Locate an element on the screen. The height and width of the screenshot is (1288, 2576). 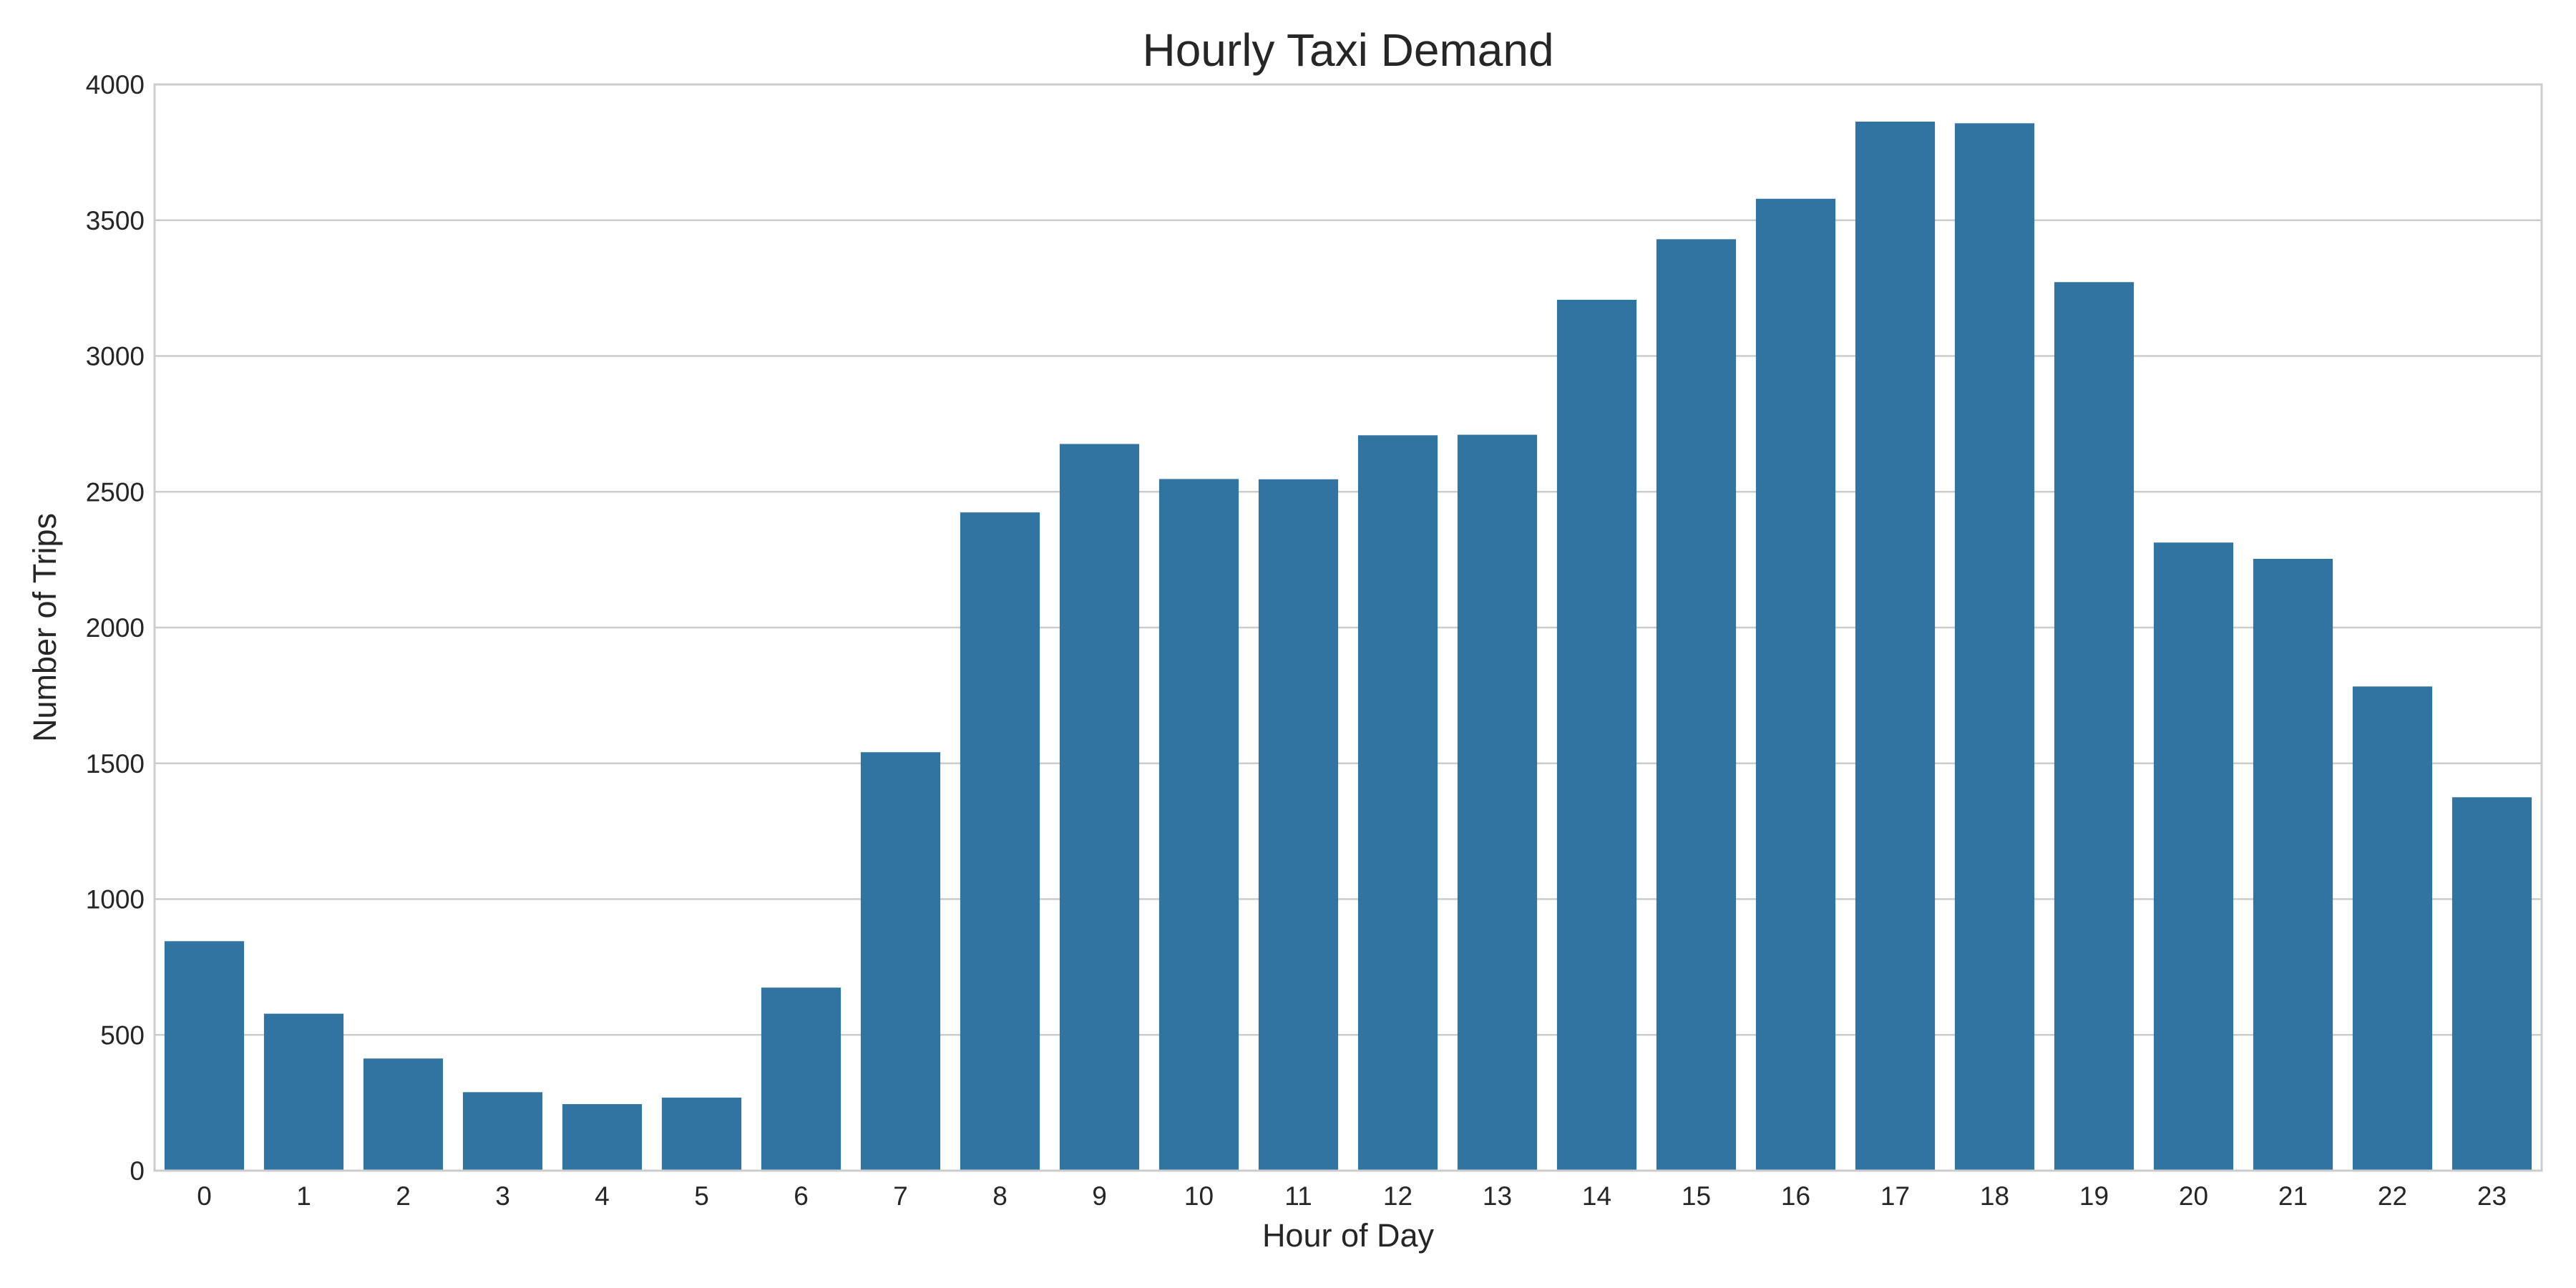
y-tick-label: 3500 is located at coordinates (115, 220).